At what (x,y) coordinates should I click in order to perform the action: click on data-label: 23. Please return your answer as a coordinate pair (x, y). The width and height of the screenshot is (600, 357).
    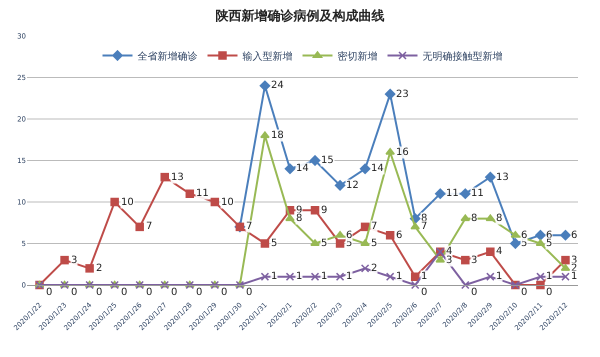
    Looking at the image, I should click on (402, 94).